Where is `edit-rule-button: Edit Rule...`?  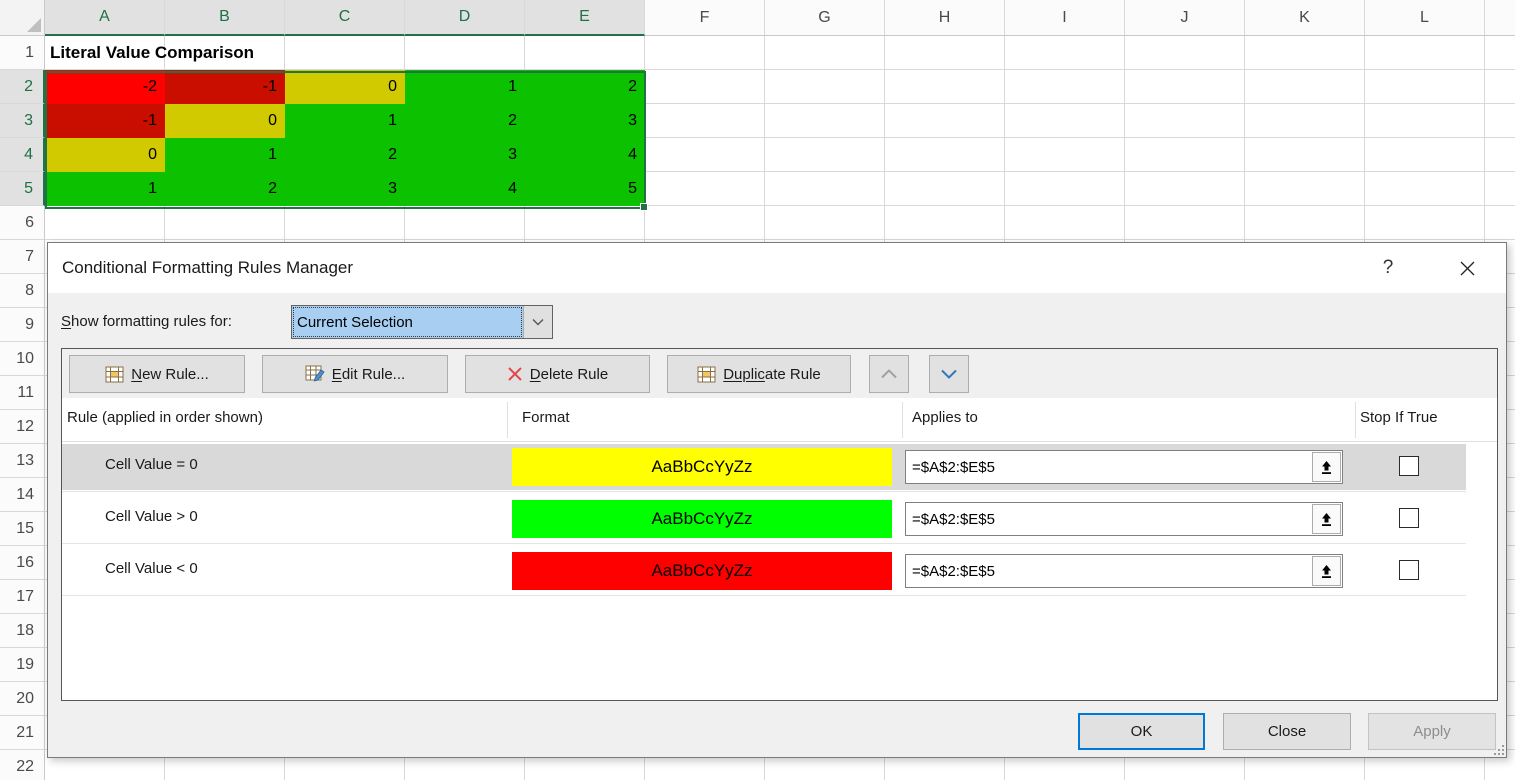 edit-rule-button: Edit Rule... is located at coordinates (355, 374).